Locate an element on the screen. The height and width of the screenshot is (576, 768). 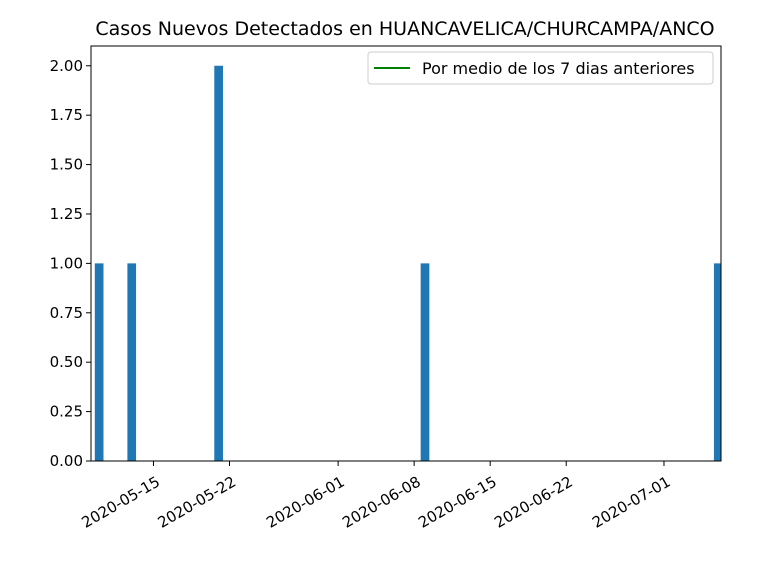
legend-label: Por medio de los 7 dias anteriores is located at coordinates (558, 68).